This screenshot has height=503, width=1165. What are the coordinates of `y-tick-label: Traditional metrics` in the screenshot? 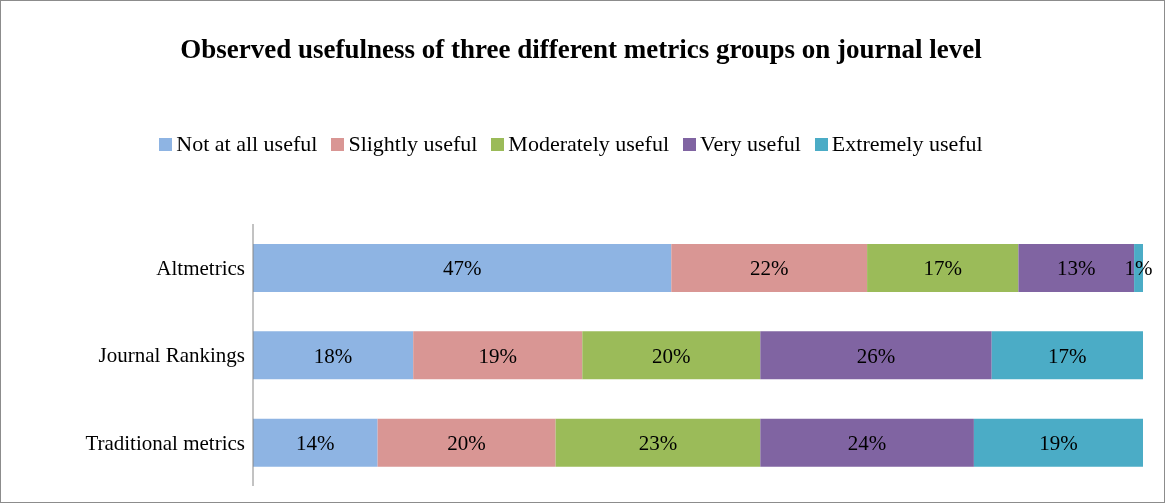 It's located at (165, 442).